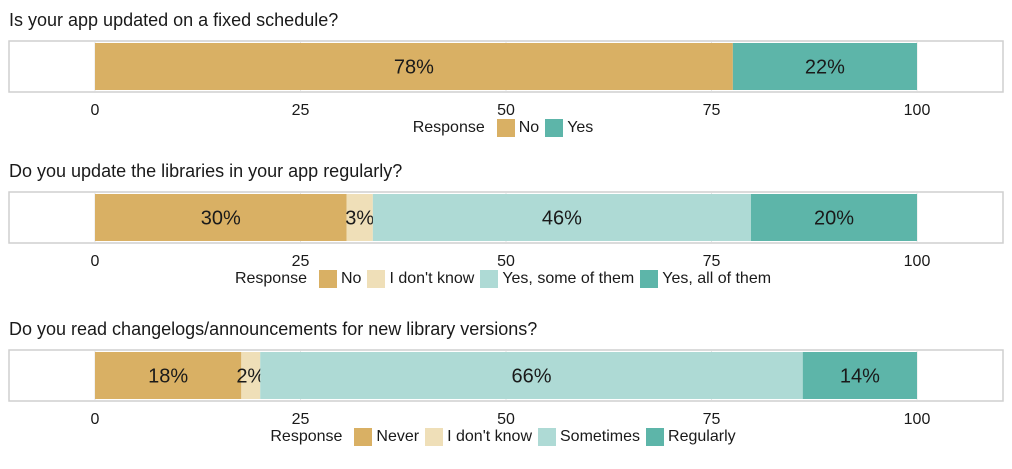  I want to click on bar-label: 2%, so click(250, 377).